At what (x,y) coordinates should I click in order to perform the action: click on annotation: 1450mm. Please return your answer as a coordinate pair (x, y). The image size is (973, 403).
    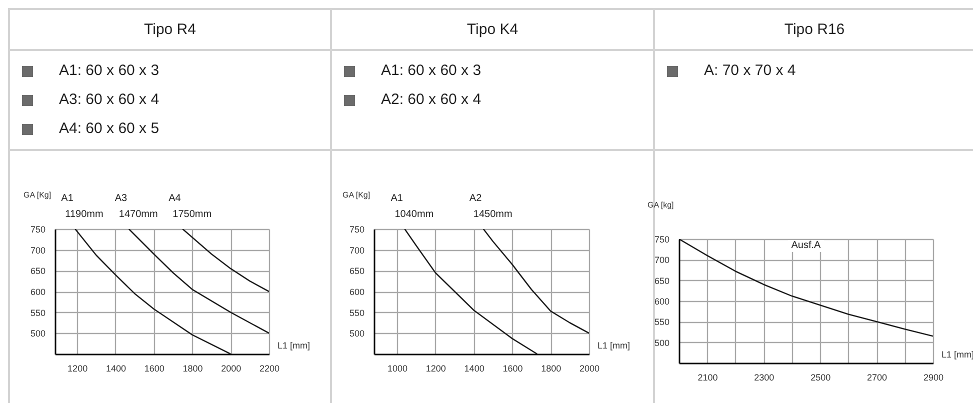
    Looking at the image, I should click on (492, 214).